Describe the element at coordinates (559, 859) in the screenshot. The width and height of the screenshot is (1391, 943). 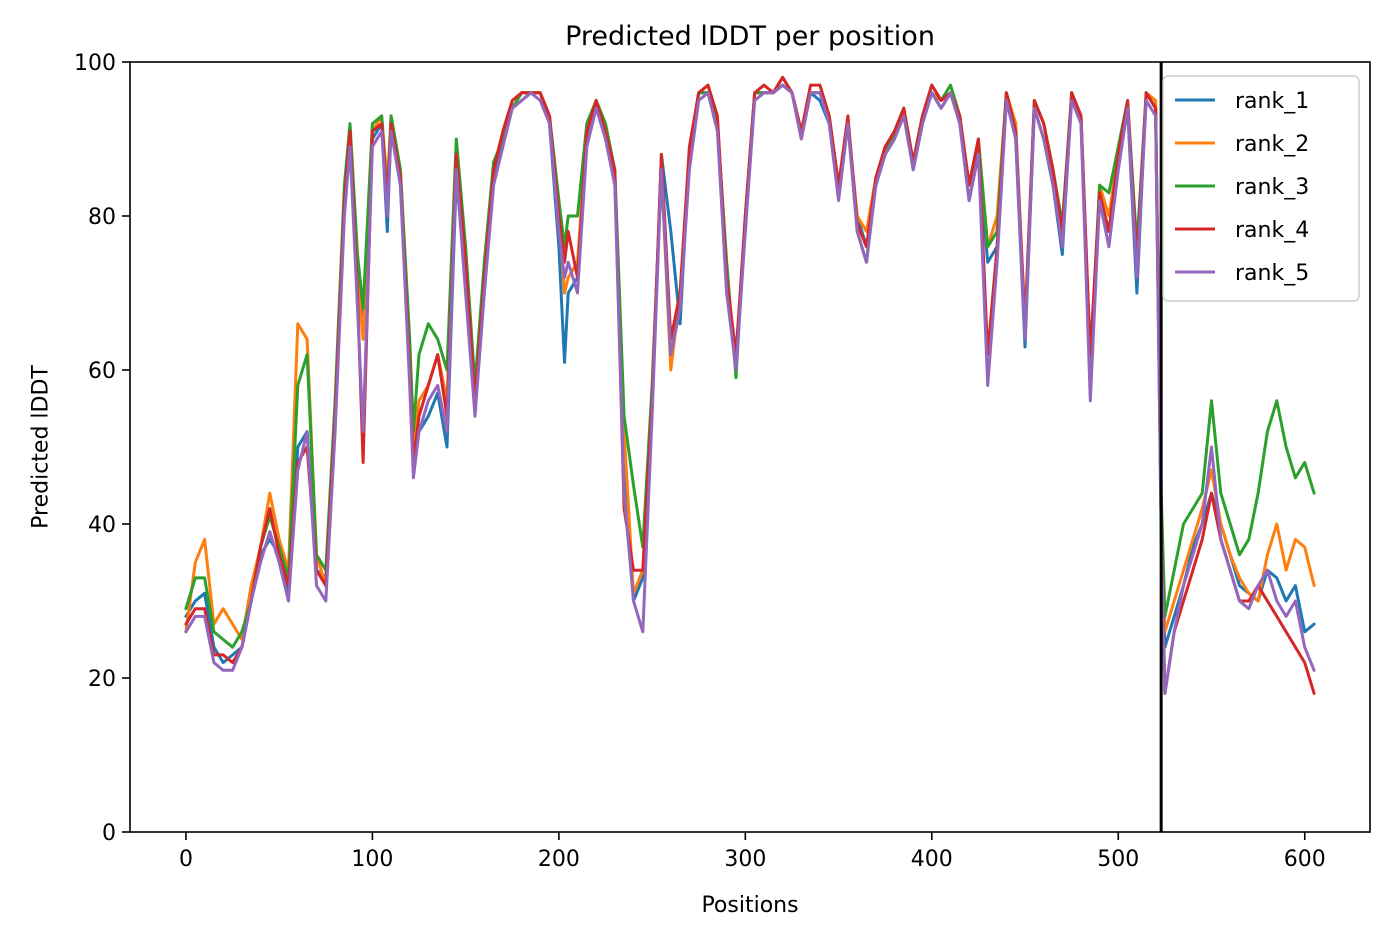
I see `x-tick-label: 200` at that location.